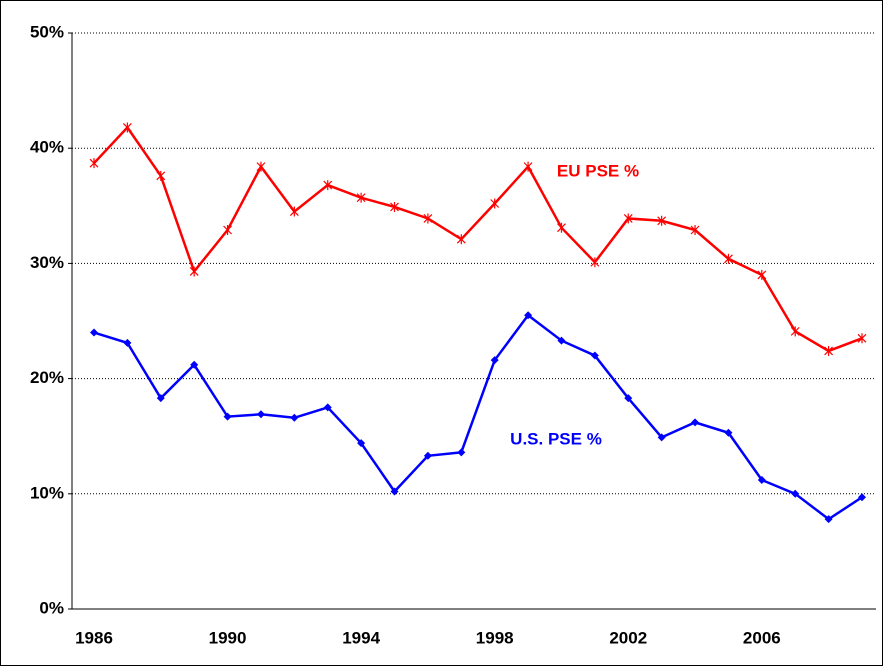 The height and width of the screenshot is (671, 883). I want to click on y-tick-label: 30%, so click(47, 262).